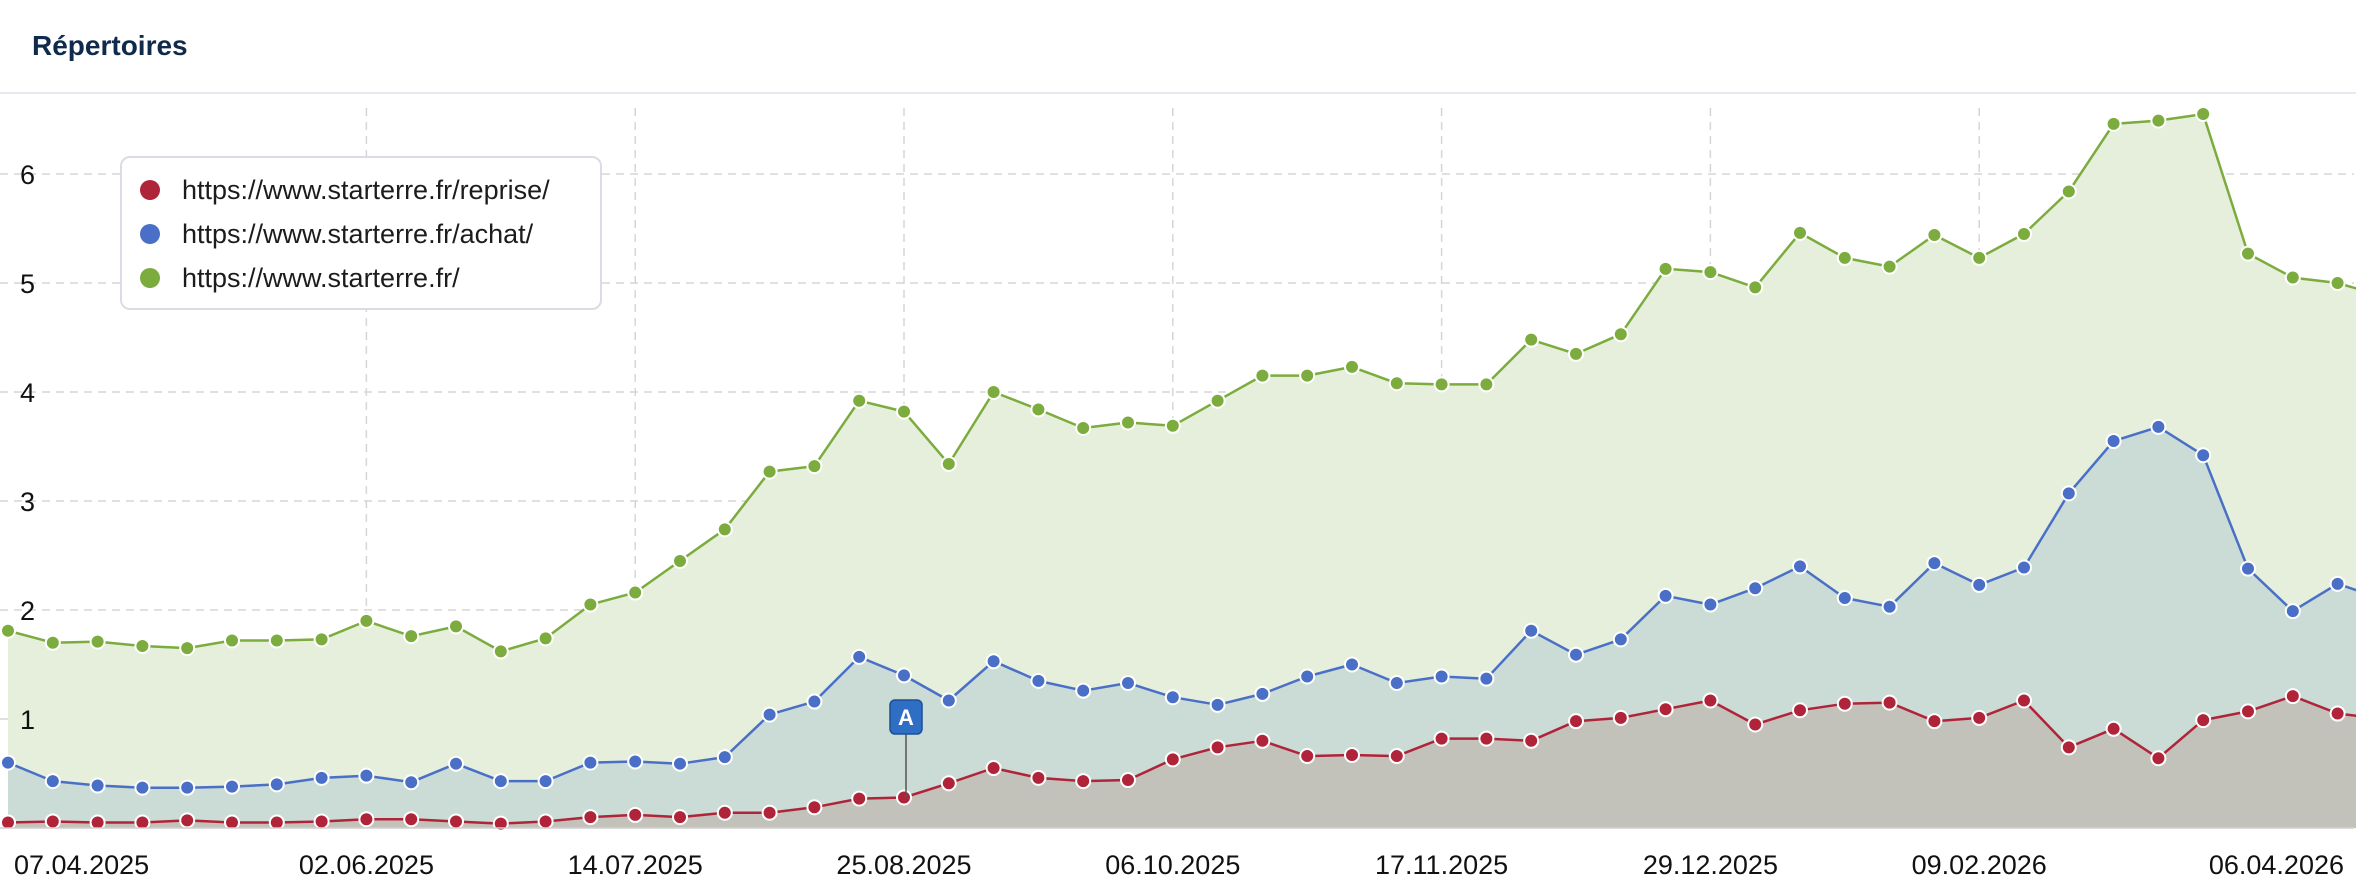 This screenshot has width=2356, height=896. Describe the element at coordinates (906, 717) in the screenshot. I see `annotation-marker` at that location.